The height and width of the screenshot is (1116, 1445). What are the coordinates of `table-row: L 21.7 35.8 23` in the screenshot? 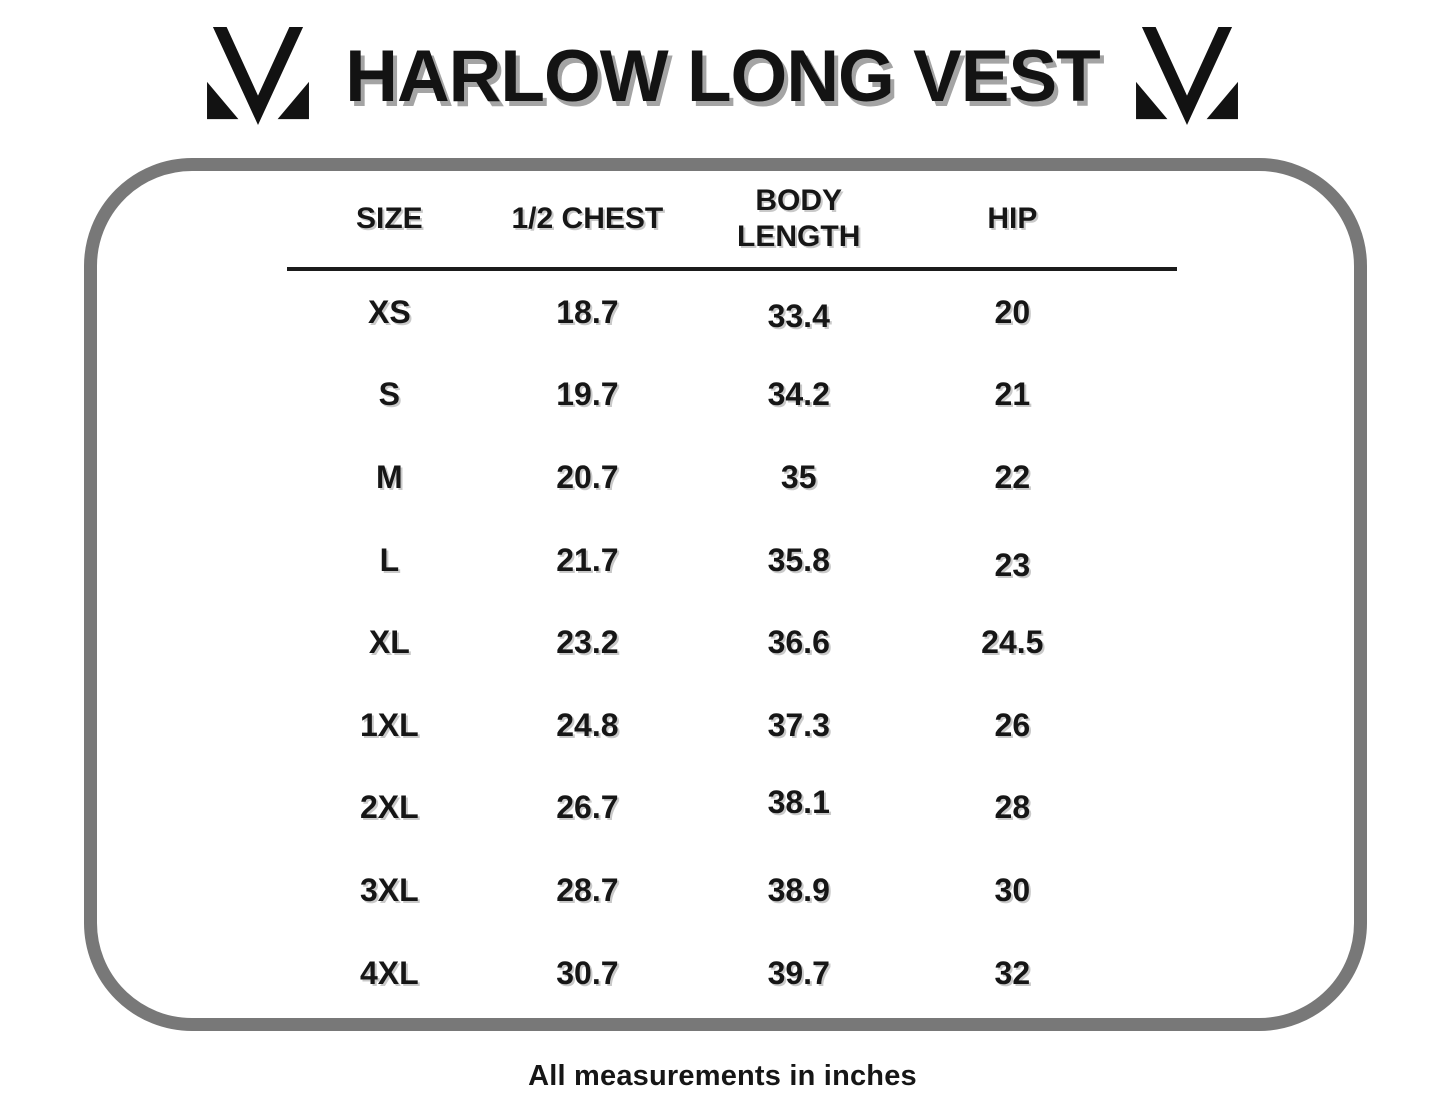 It's located at (732, 560).